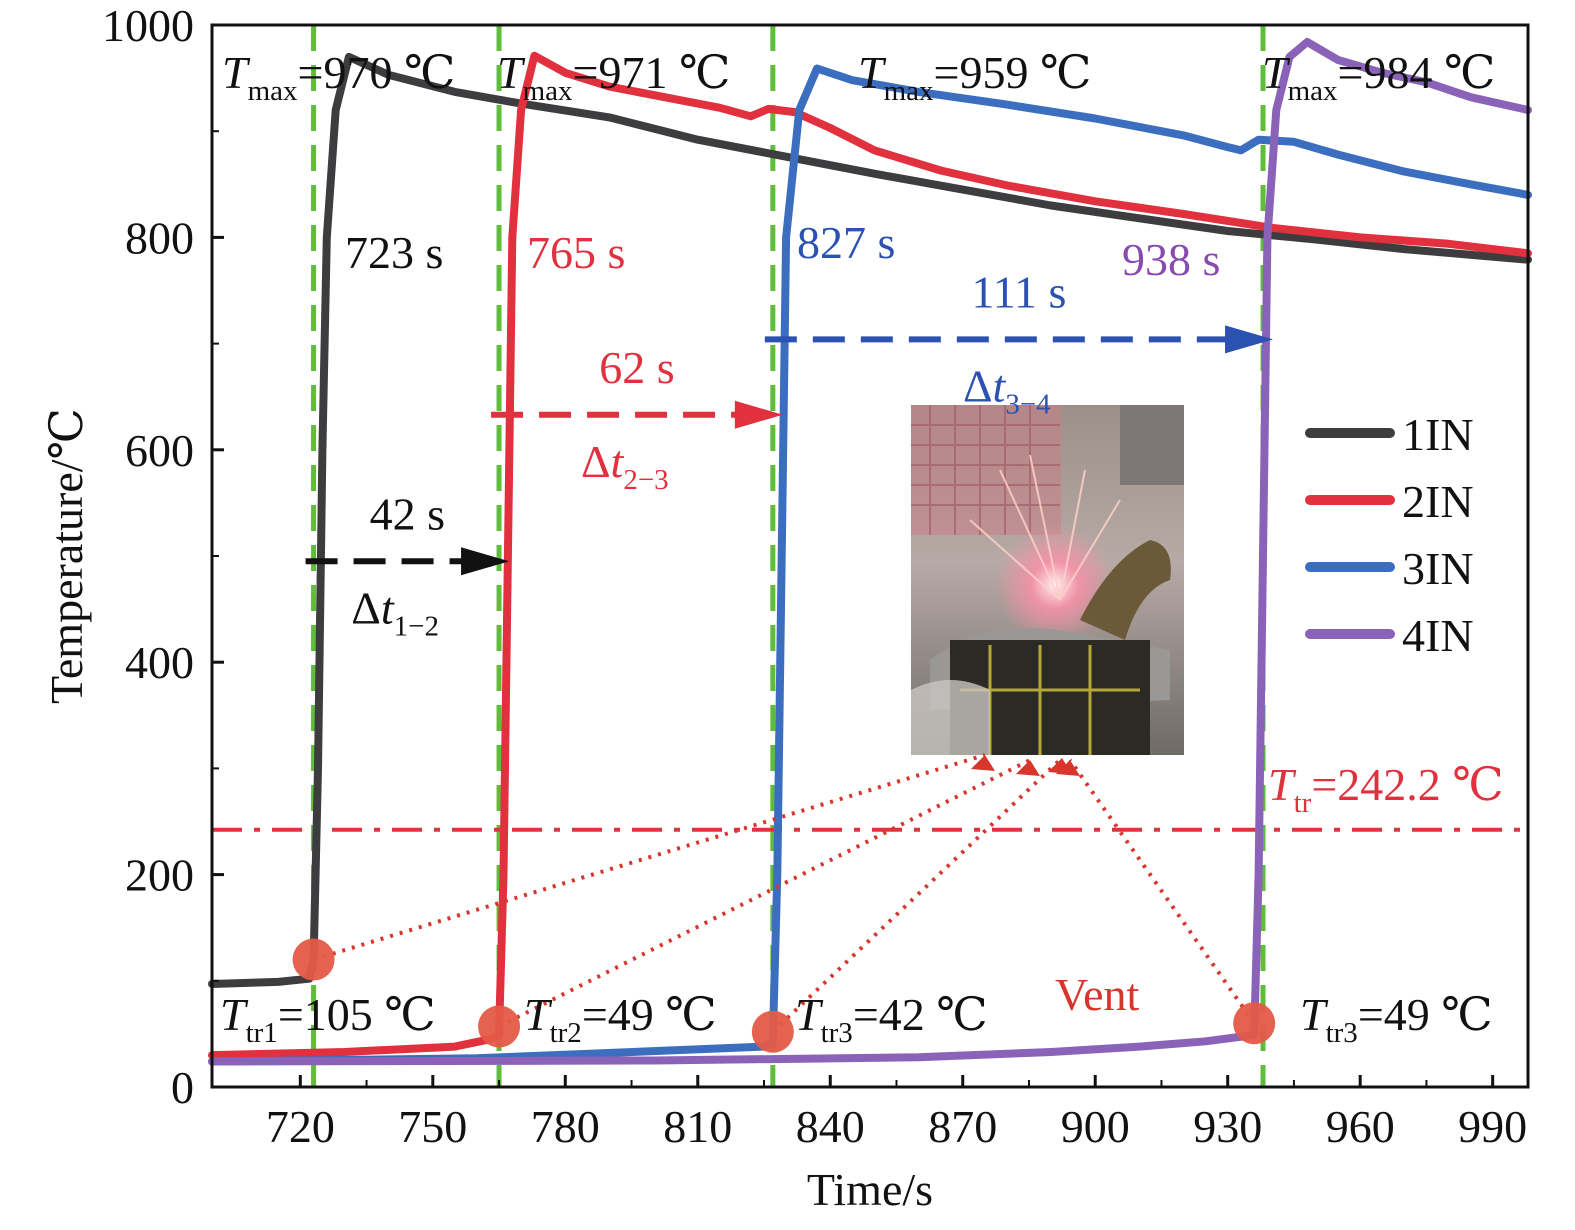  Describe the element at coordinates (262, 1033) in the screenshot. I see `ttr-label-0-part-1: tr1` at that location.